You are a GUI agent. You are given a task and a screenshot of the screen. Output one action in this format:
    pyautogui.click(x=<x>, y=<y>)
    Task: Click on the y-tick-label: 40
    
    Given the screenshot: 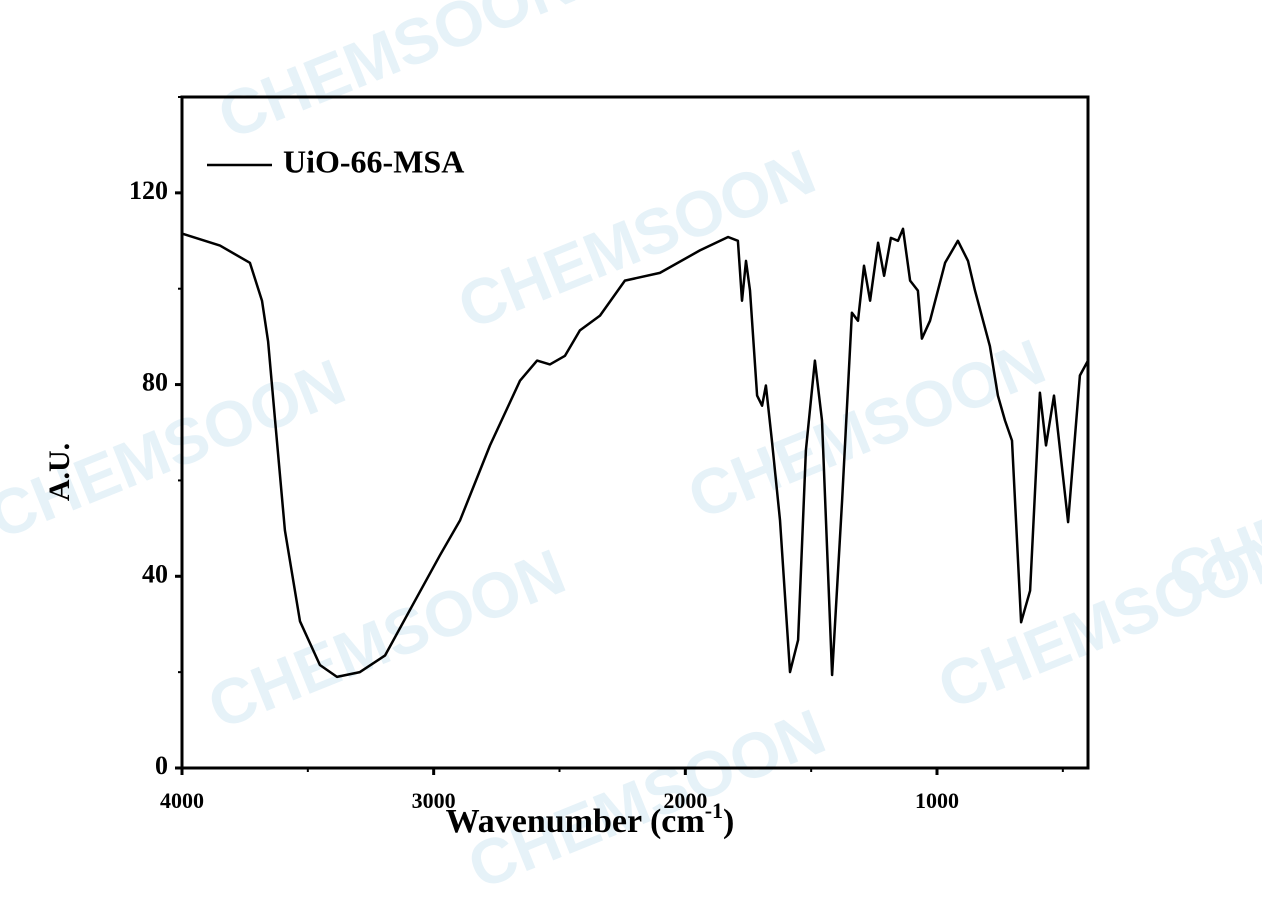 What is the action you would take?
    pyautogui.click(x=155, y=573)
    